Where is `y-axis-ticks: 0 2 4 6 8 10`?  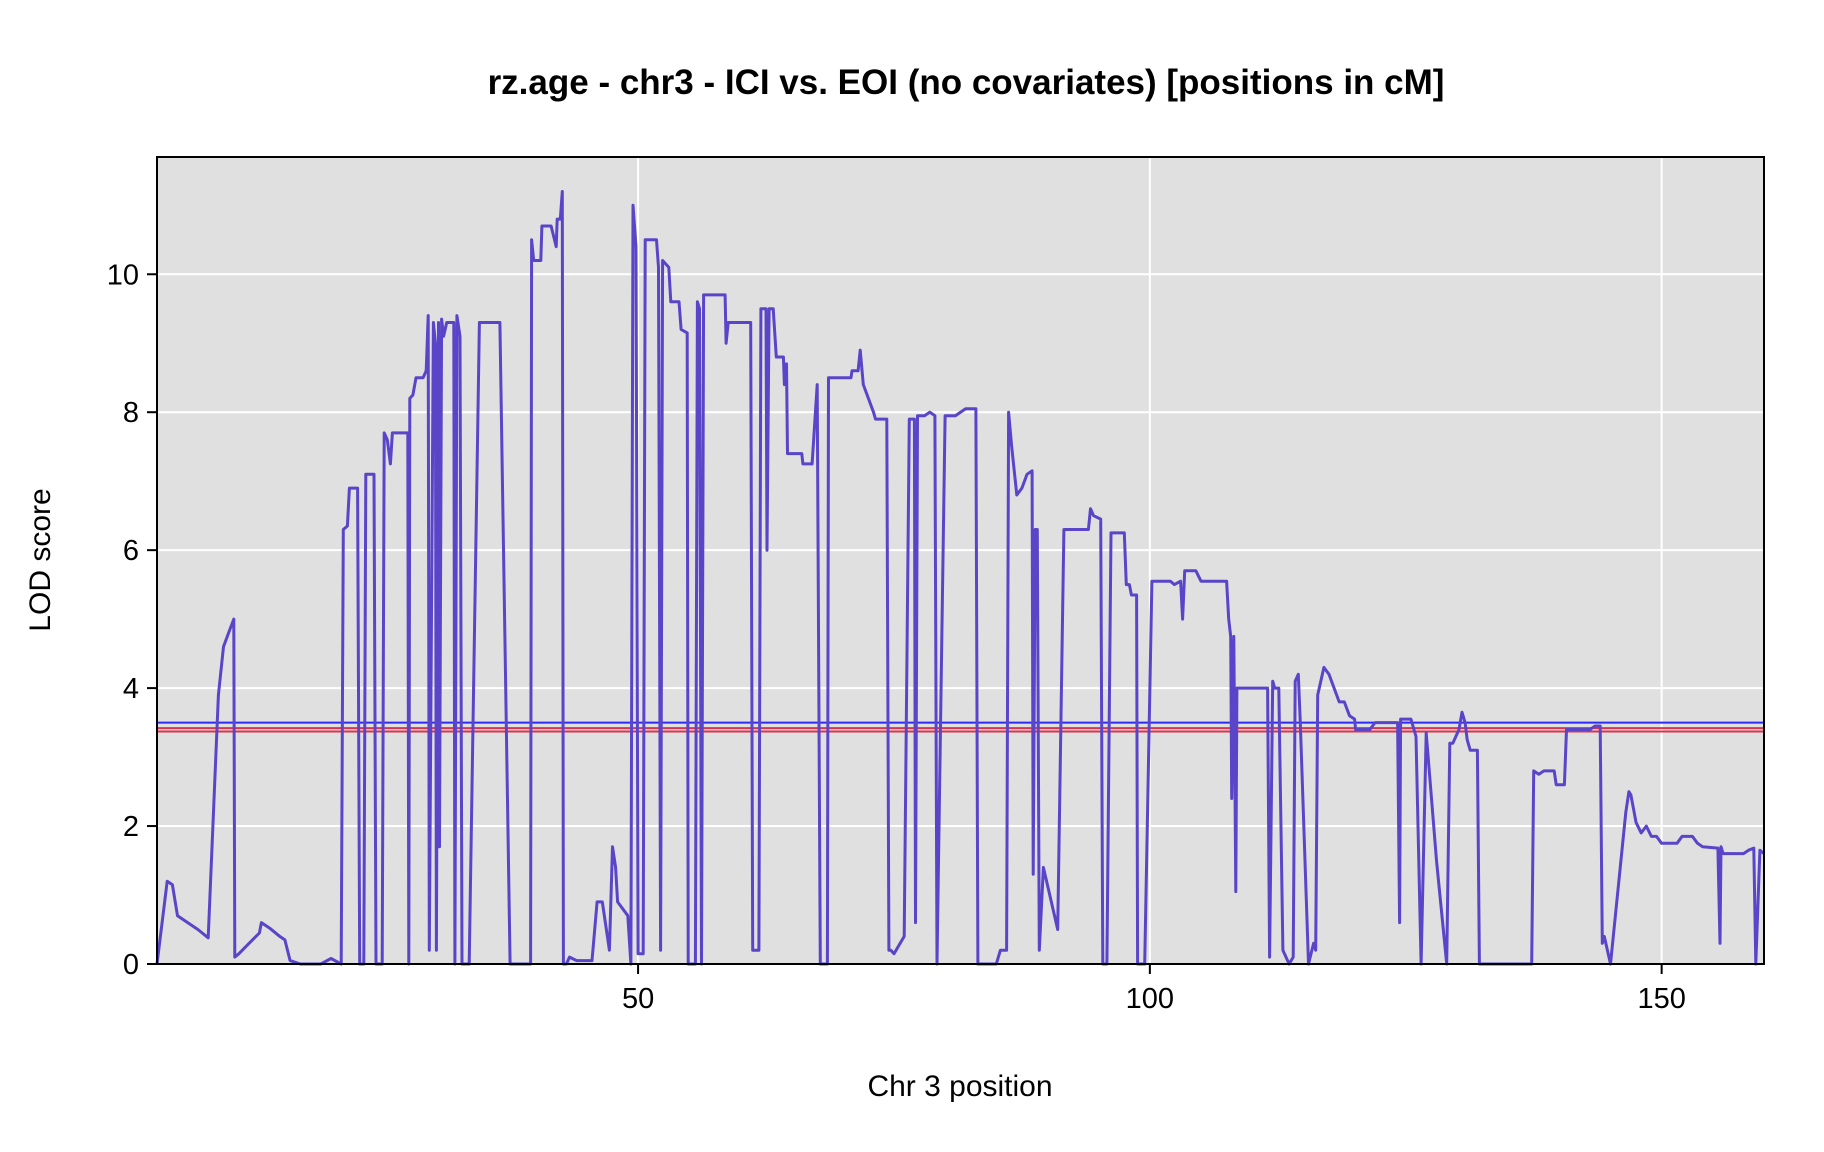 y-axis-ticks: 0 2 4 6 8 10 is located at coordinates (132, 620).